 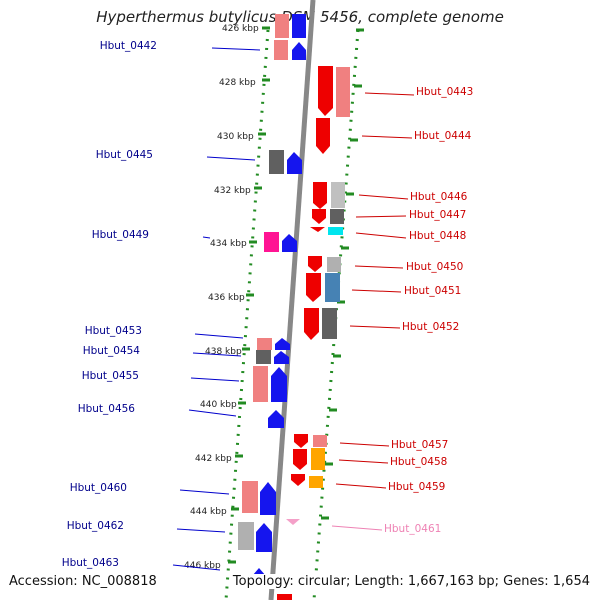 I want to click on gene-label: Hbut_0453, so click(x=113, y=331).